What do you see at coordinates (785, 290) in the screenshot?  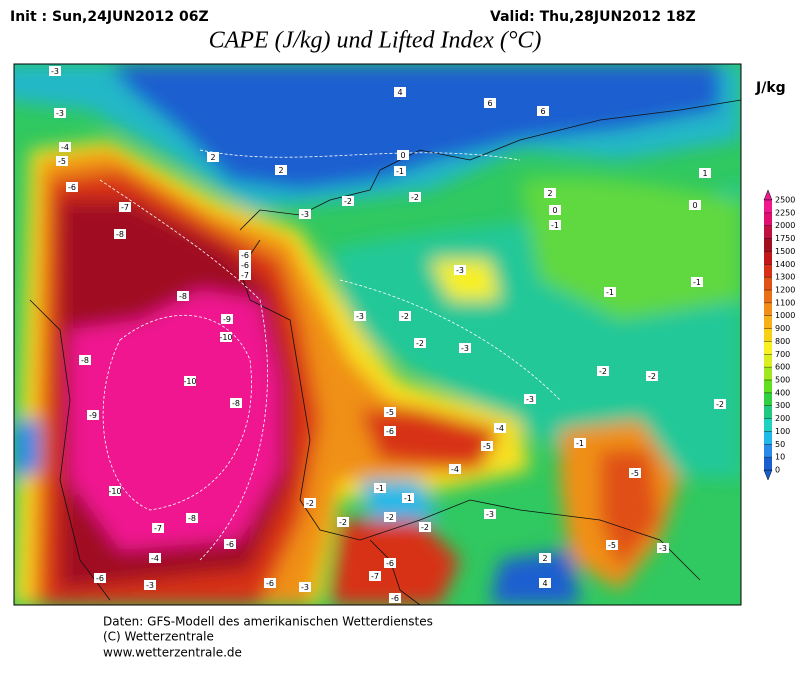 I see `colorbar-label: 1200` at bounding box center [785, 290].